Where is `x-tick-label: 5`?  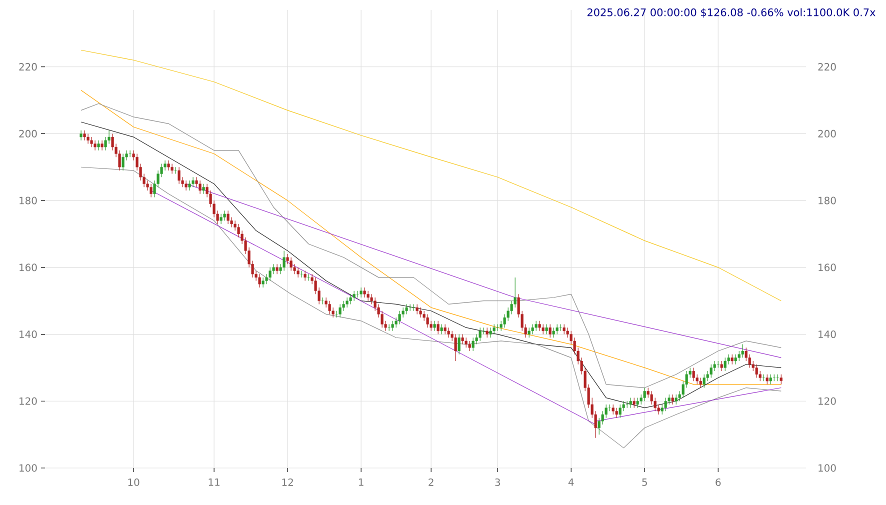 x-tick-label: 5 is located at coordinates (644, 482).